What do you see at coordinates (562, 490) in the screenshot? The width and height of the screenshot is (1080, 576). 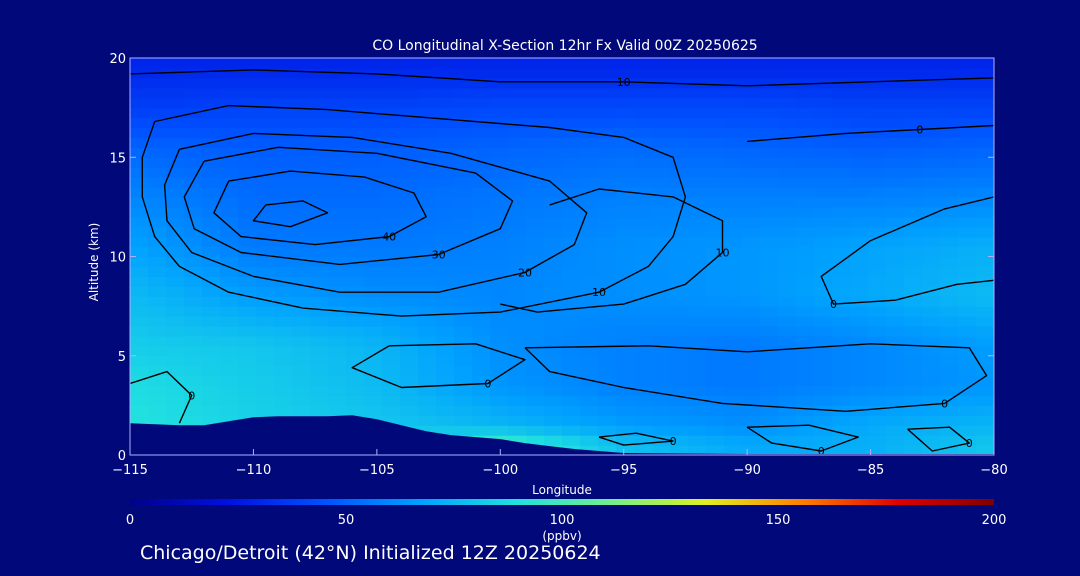 I see `x-axis-label: Longitude` at bounding box center [562, 490].